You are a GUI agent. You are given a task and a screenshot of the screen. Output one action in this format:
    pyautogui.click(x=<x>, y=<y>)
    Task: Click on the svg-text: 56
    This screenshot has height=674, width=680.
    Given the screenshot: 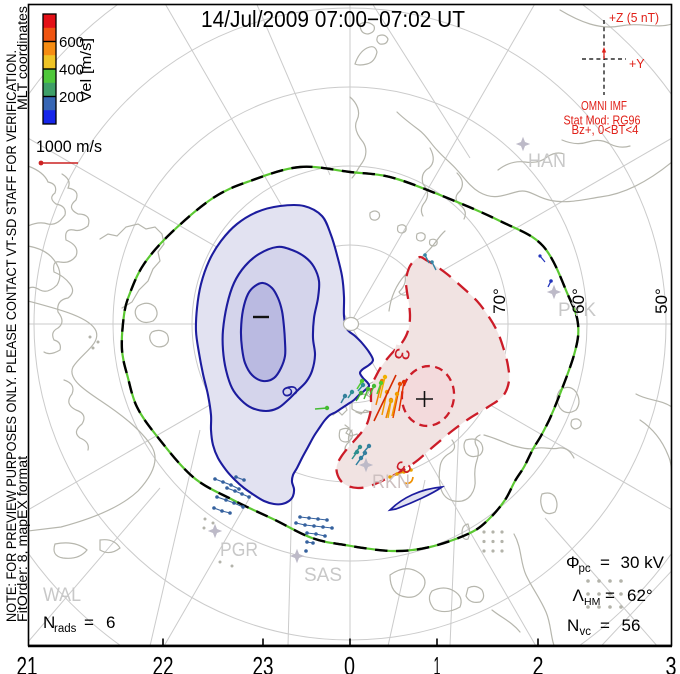 What is the action you would take?
    pyautogui.click(x=631, y=625)
    